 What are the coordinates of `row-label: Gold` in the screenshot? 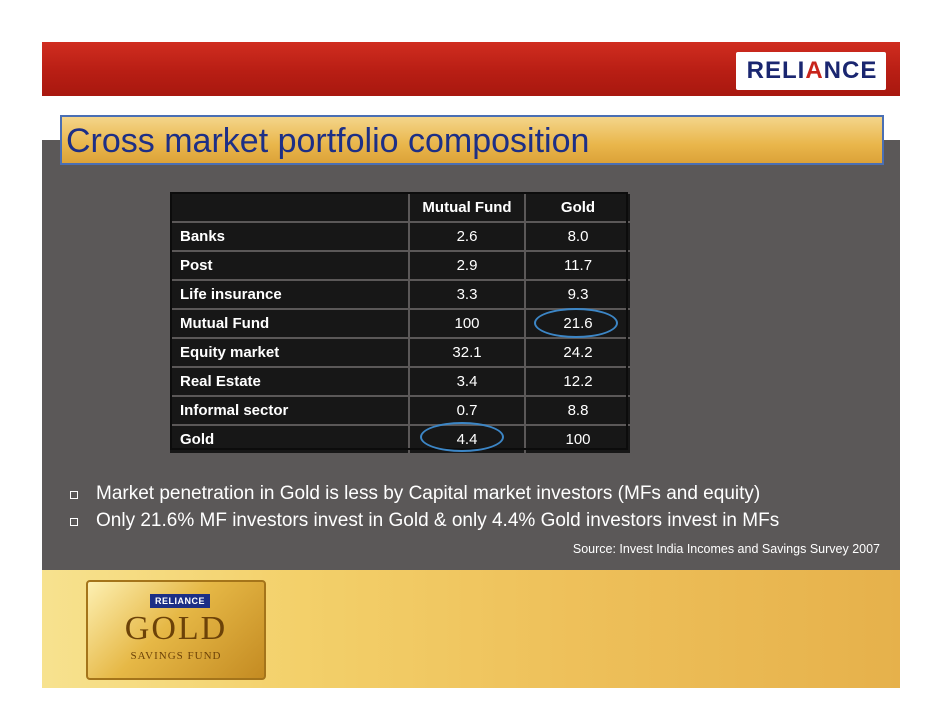 It's located at (290, 440).